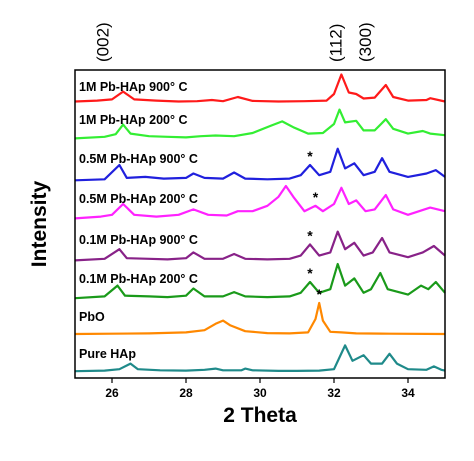 The width and height of the screenshot is (474, 461). What do you see at coordinates (138, 159) in the screenshot?
I see `series-label: 0.5M Pb-HAp 900° C` at bounding box center [138, 159].